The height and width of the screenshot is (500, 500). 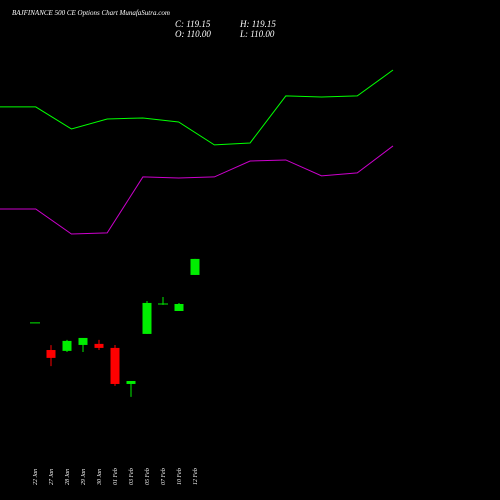 What do you see at coordinates (116, 476) in the screenshot?
I see `x-tick-label: 01 Feb` at bounding box center [116, 476].